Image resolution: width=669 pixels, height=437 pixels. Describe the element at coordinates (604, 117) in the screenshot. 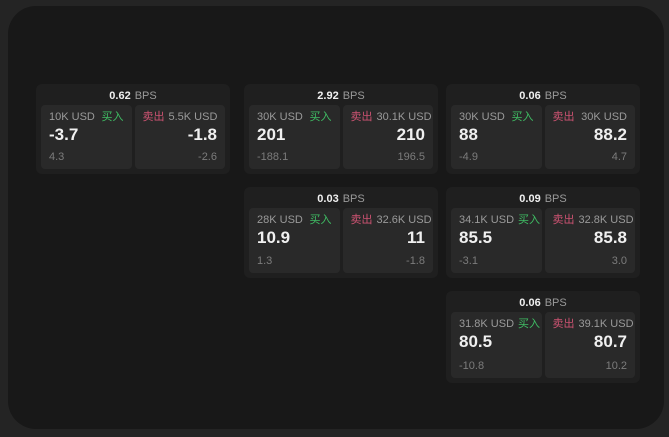

I see `sell-amount: 30K USD` at that location.